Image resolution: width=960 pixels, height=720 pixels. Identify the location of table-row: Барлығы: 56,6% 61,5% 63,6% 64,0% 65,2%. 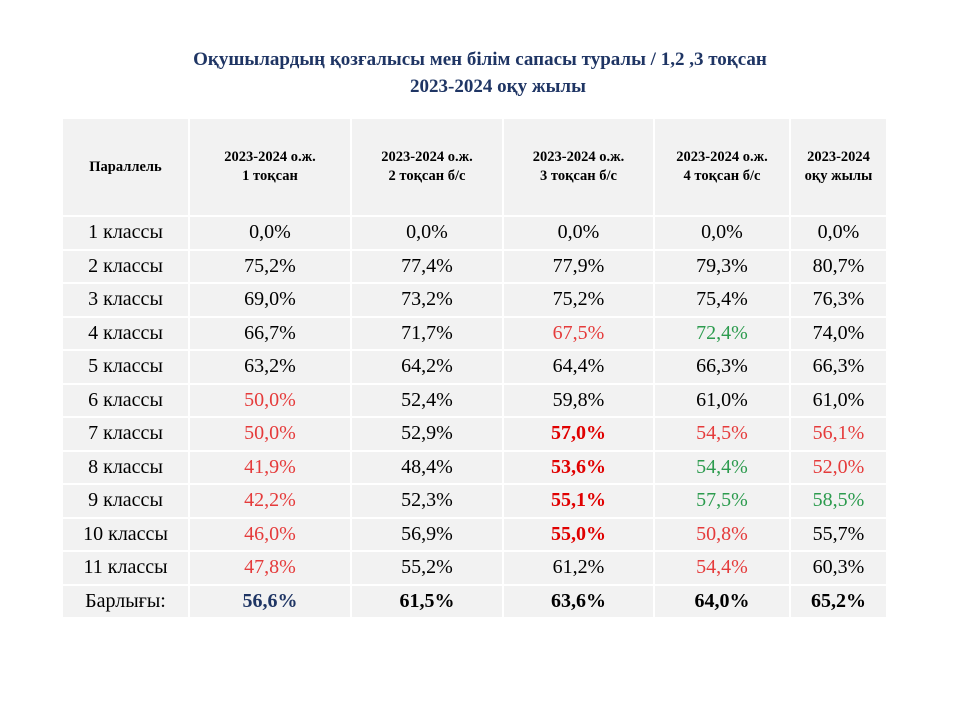
(475, 602).